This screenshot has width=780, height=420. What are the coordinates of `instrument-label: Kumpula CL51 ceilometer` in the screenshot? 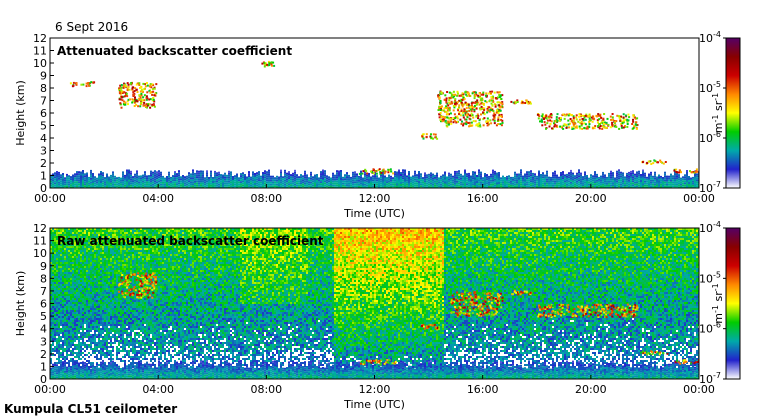 It's located at (90, 409).